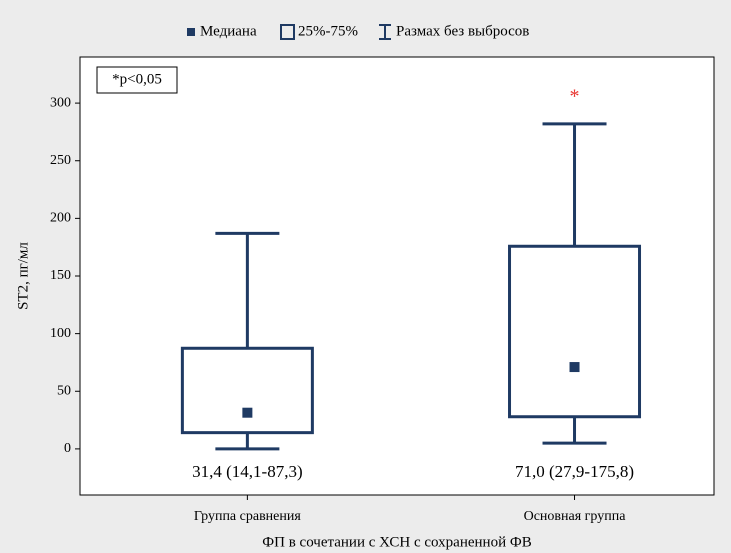  Describe the element at coordinates (60, 333) in the screenshot. I see `y-tick-label: 100` at that location.